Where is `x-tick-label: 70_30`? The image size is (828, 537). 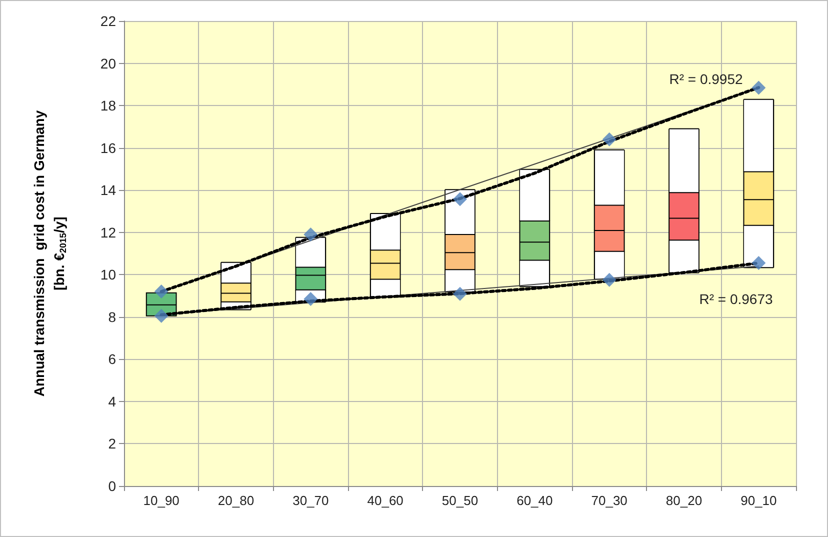 x-tick-label: 70_30 is located at coordinates (609, 500).